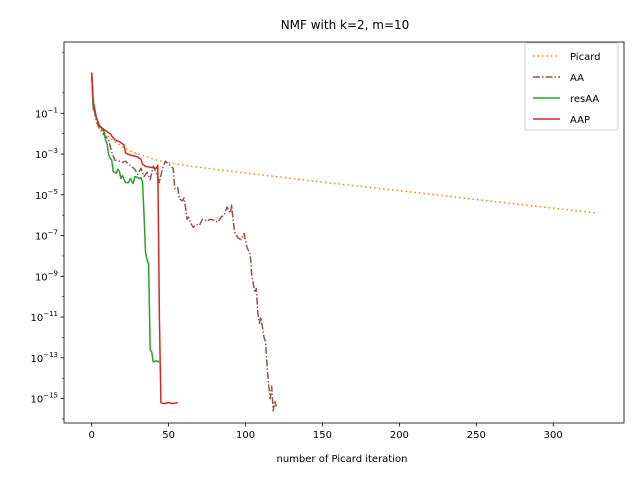 The image size is (640, 480). I want to click on x-tick-label: 200, so click(399, 435).